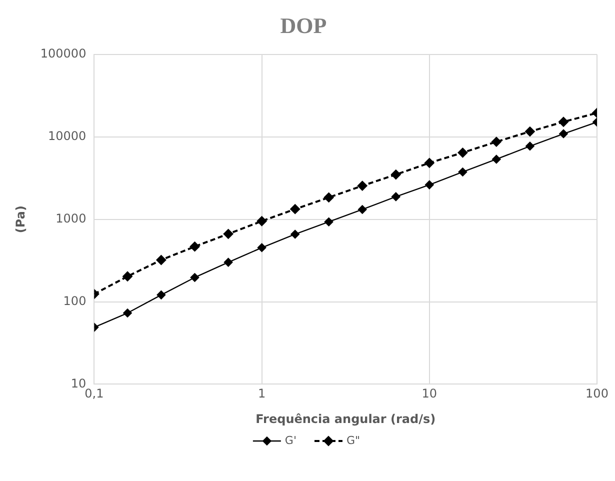  What do you see at coordinates (430, 393) in the screenshot?
I see `x-tick-label: 10` at bounding box center [430, 393].